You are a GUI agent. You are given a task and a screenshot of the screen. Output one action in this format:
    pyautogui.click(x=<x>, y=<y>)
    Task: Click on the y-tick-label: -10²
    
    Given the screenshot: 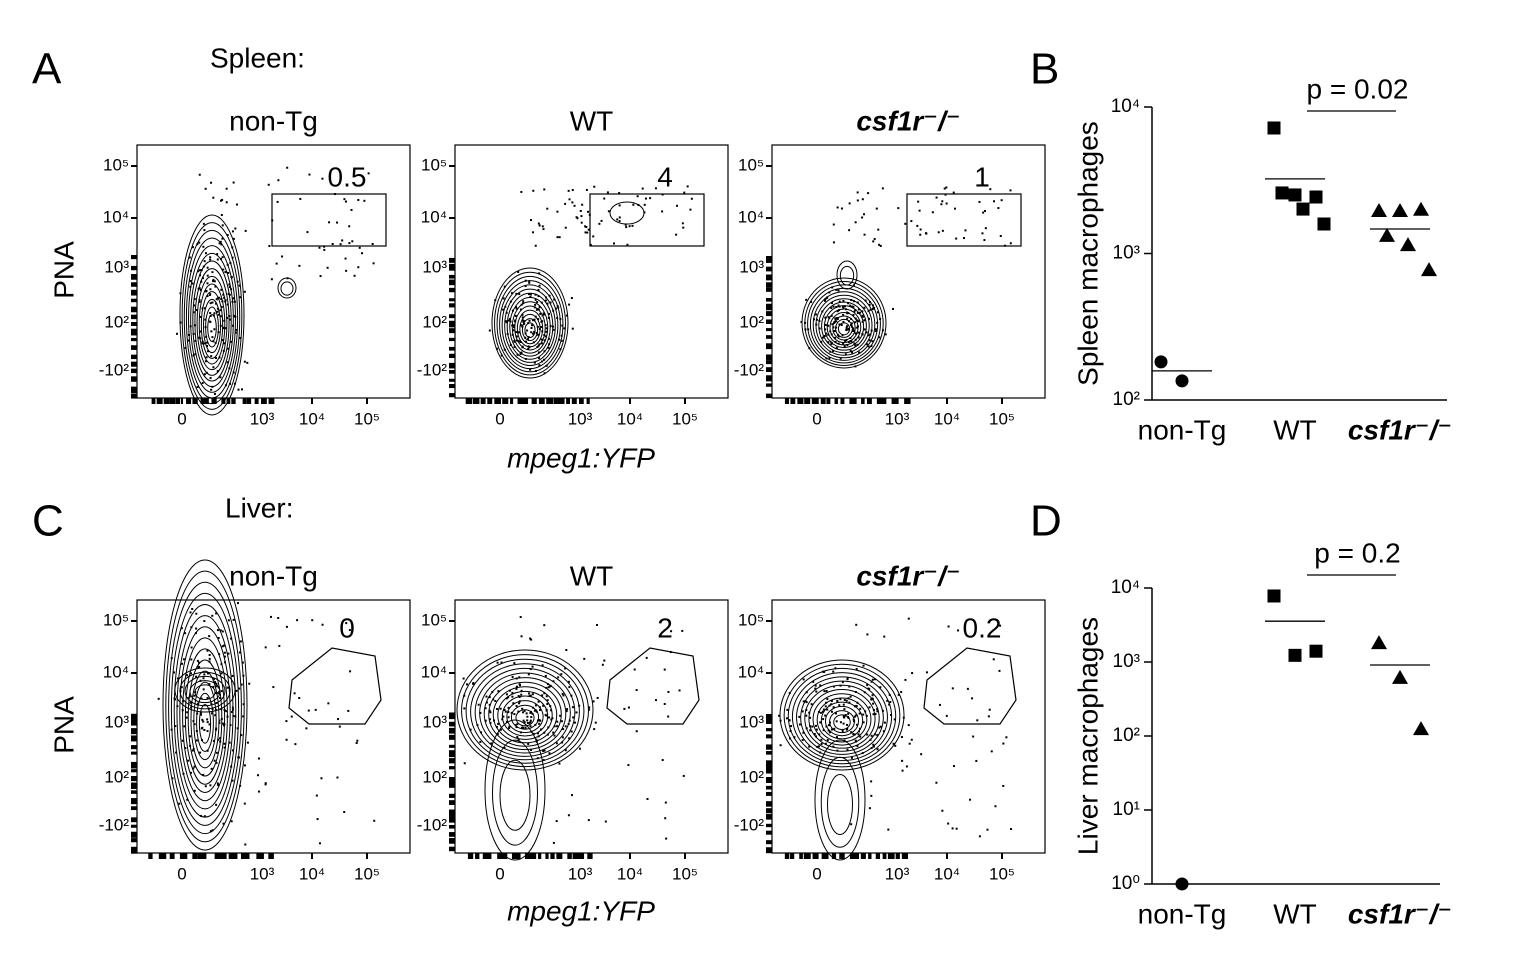 What is the action you would take?
    pyautogui.click(x=432, y=369)
    